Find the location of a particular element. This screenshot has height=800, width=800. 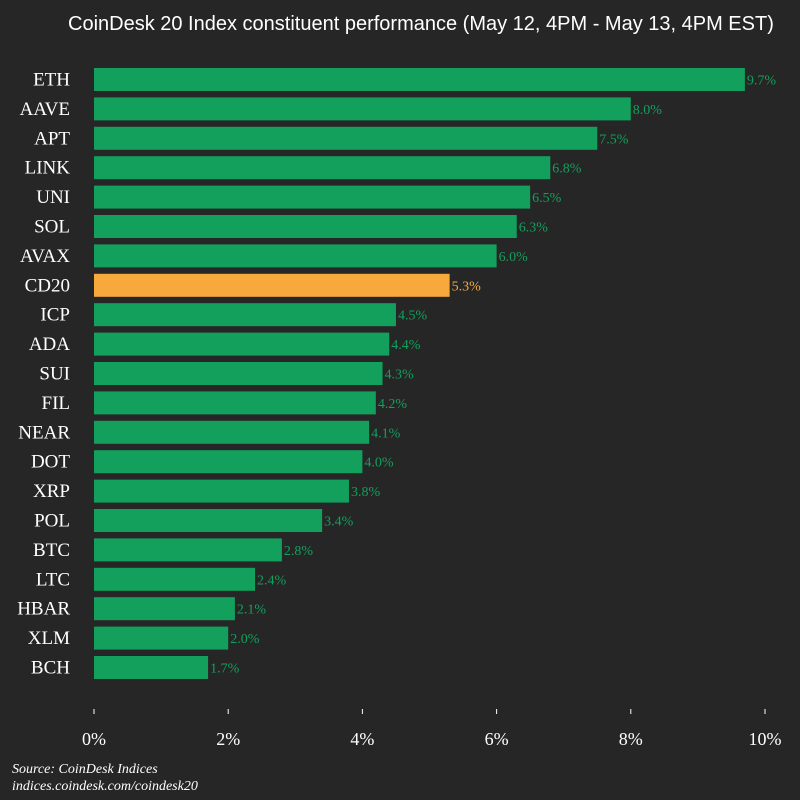

source-url: indices.coindesk.com/coindesk20 is located at coordinates (105, 786).